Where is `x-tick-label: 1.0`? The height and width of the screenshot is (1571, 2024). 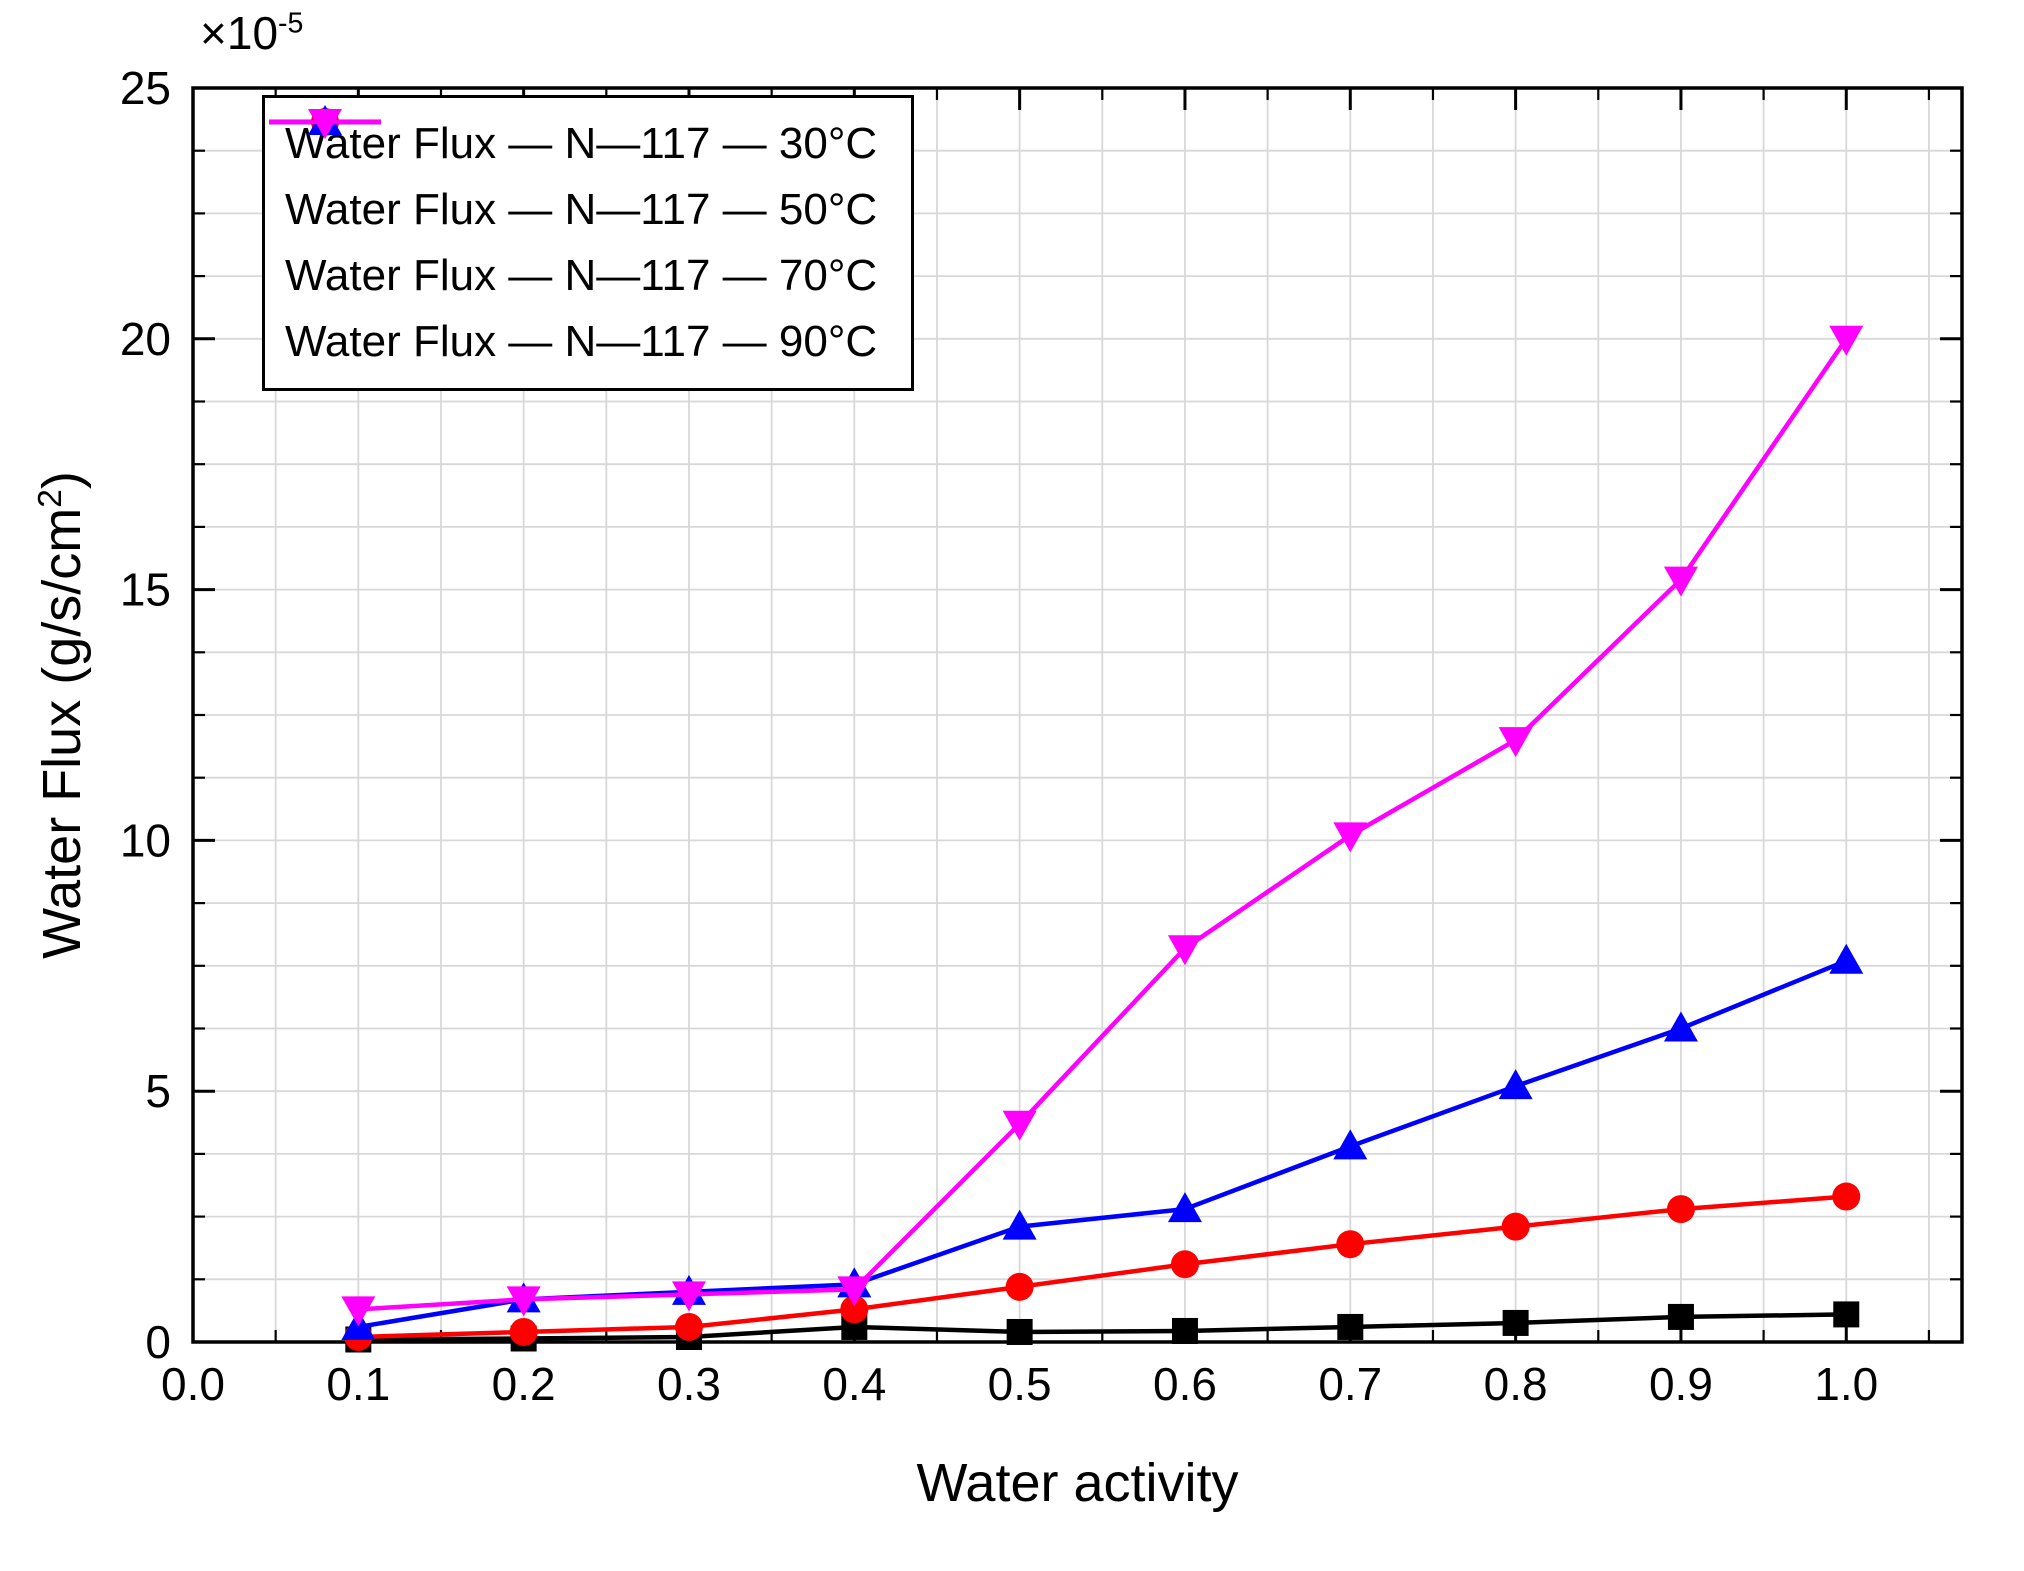
x-tick-label: 1.0 is located at coordinates (1846, 1384).